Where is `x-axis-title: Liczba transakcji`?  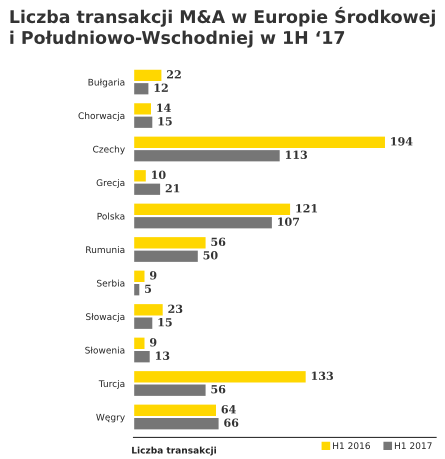
x-axis-title: Liczba transakcji is located at coordinates (174, 451).